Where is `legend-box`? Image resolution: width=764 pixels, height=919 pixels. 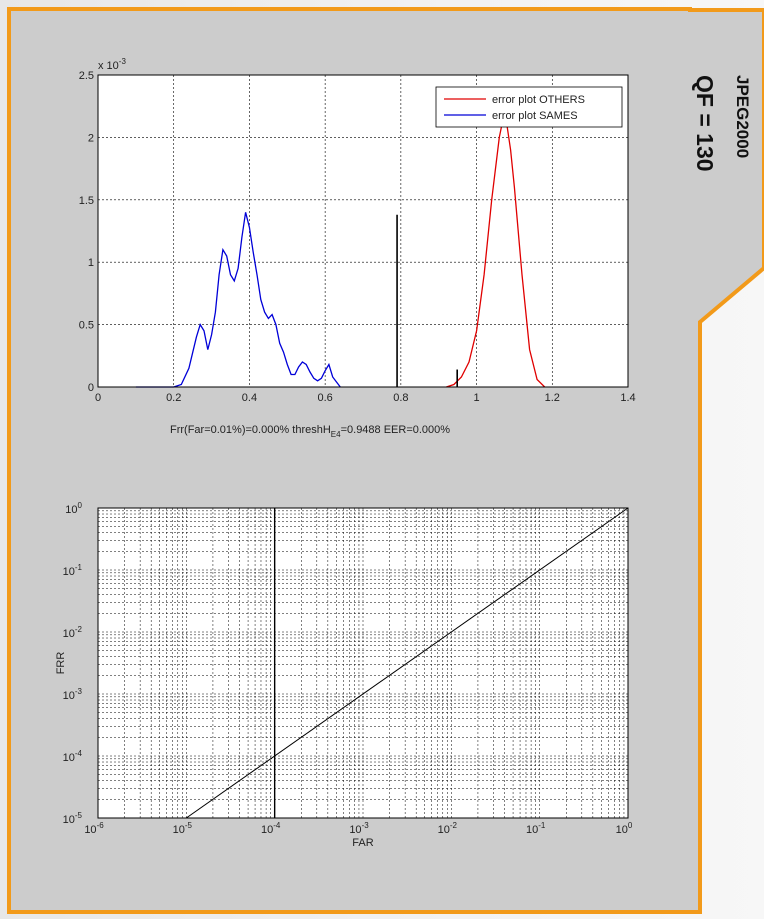 legend-box is located at coordinates (529, 107).